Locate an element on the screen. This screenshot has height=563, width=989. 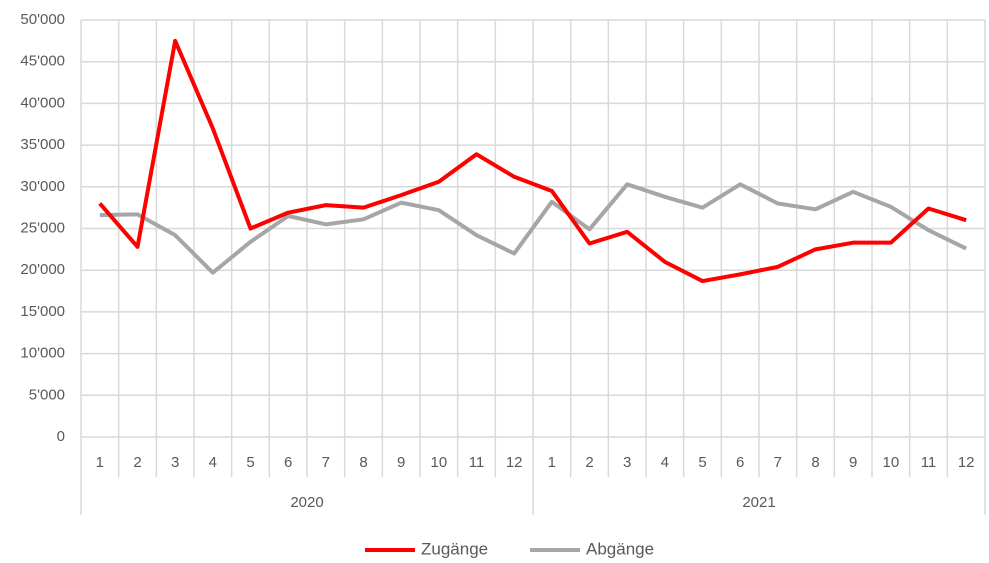
y-tick-label: 0 is located at coordinates (61, 436).